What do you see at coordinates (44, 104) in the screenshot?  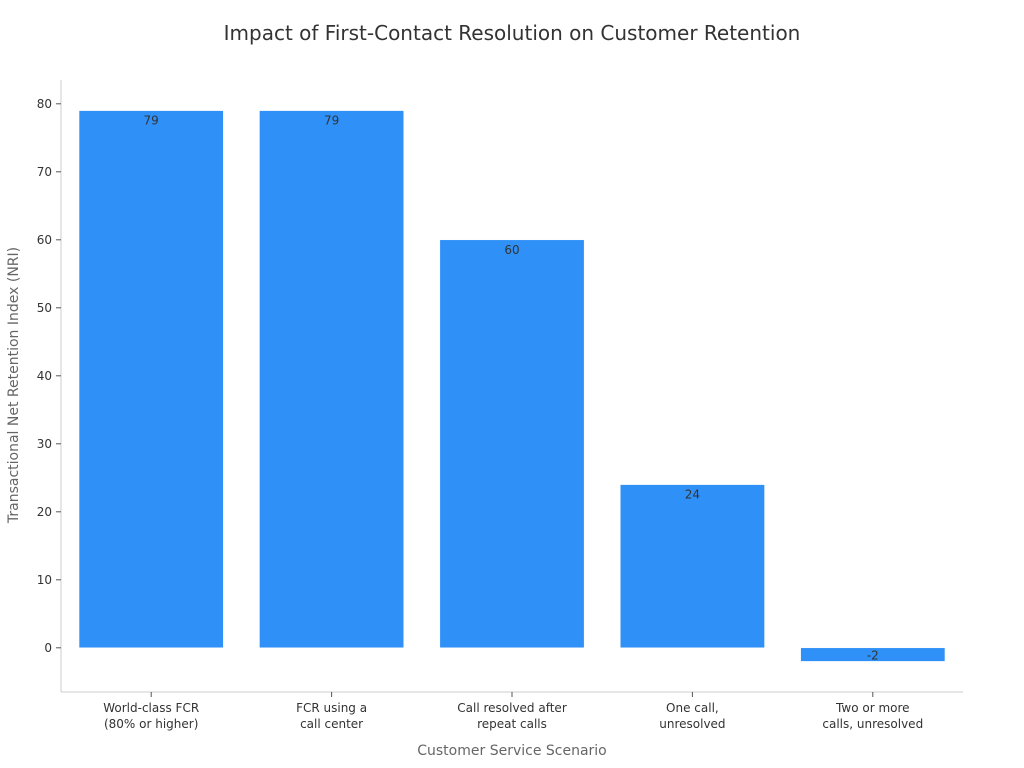 I see `y-tick-label: 80` at bounding box center [44, 104].